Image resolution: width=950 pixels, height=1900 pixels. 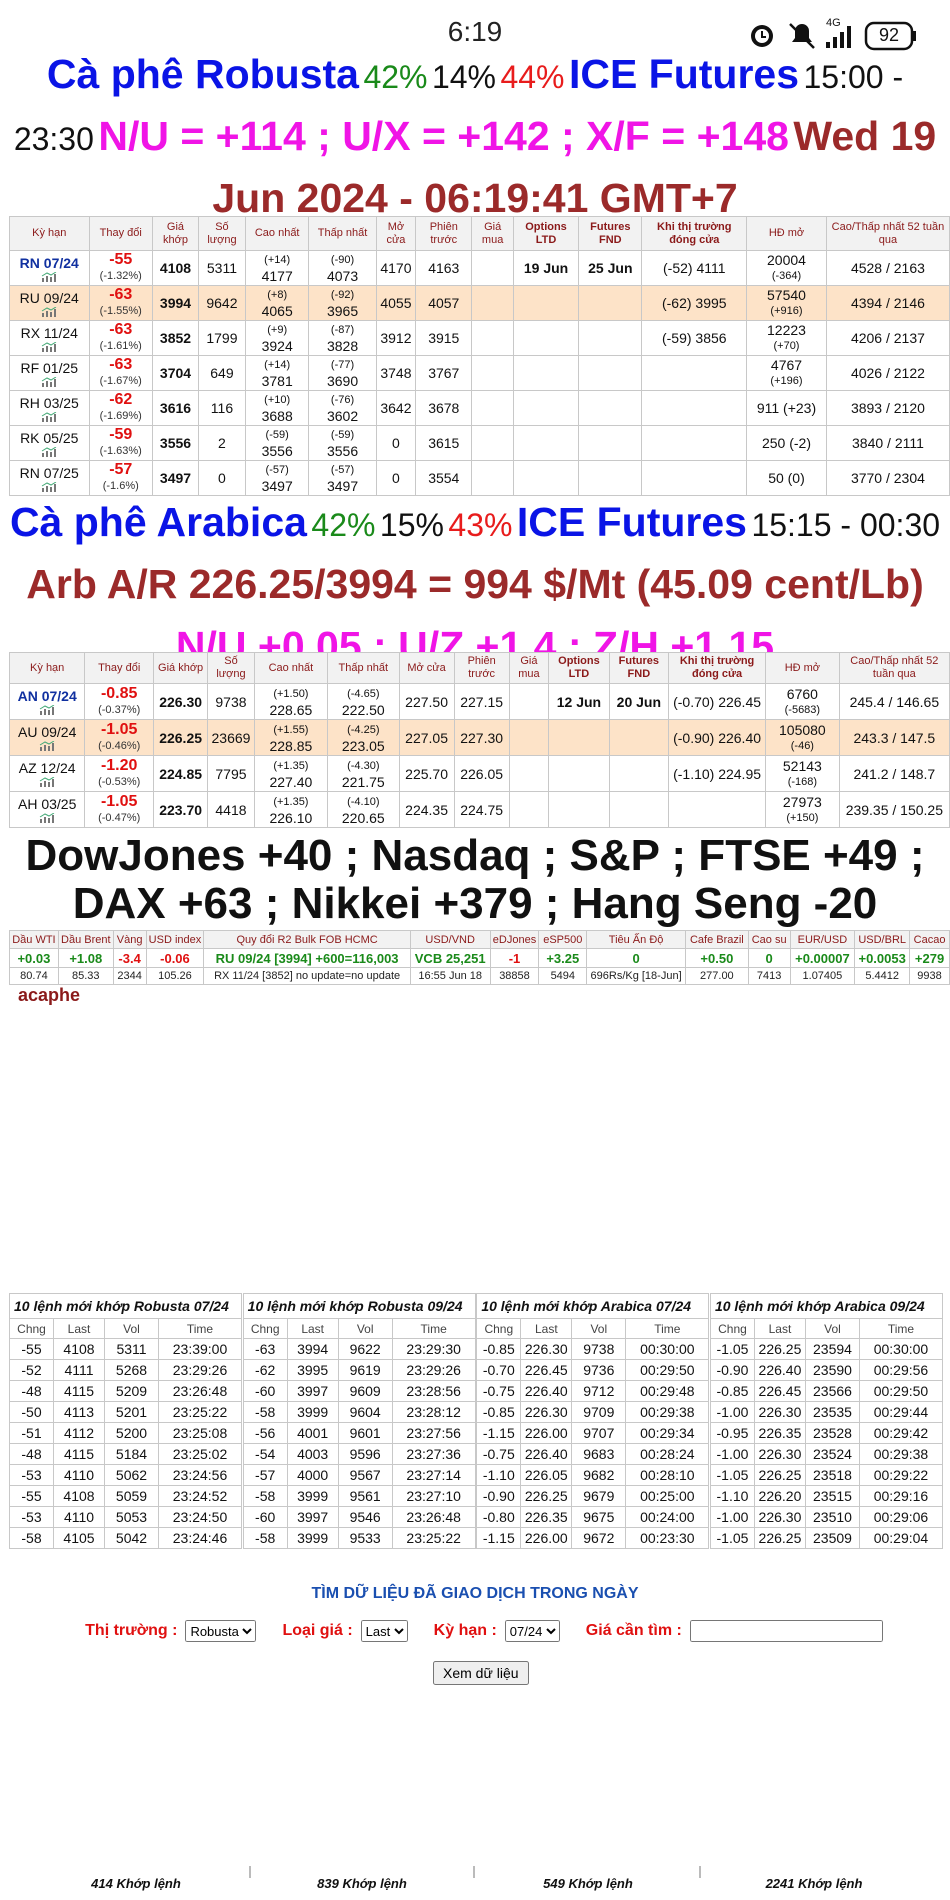 What do you see at coordinates (231, 737) in the screenshot?
I see `table-cell: 23669` at bounding box center [231, 737].